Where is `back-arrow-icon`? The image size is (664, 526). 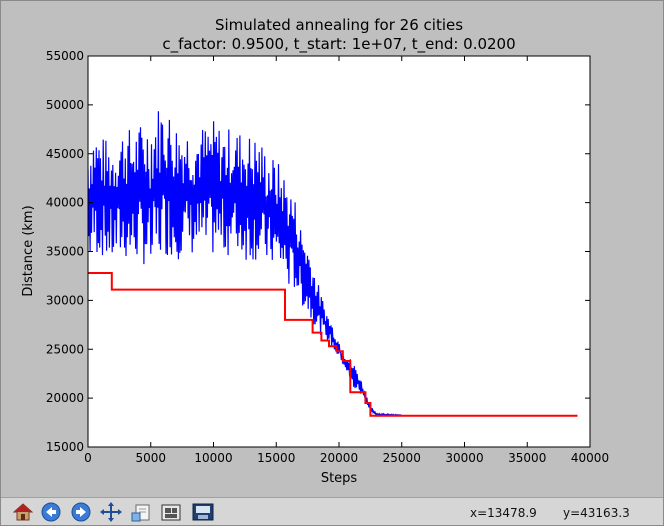 back-arrow-icon is located at coordinates (51, 512).